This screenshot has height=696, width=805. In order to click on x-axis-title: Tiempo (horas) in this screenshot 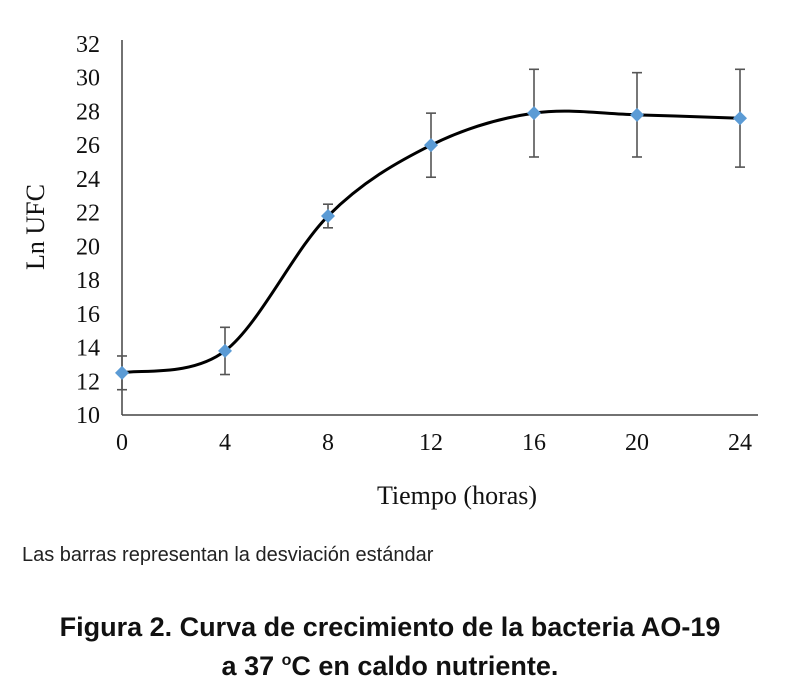, I will do `click(457, 495)`.